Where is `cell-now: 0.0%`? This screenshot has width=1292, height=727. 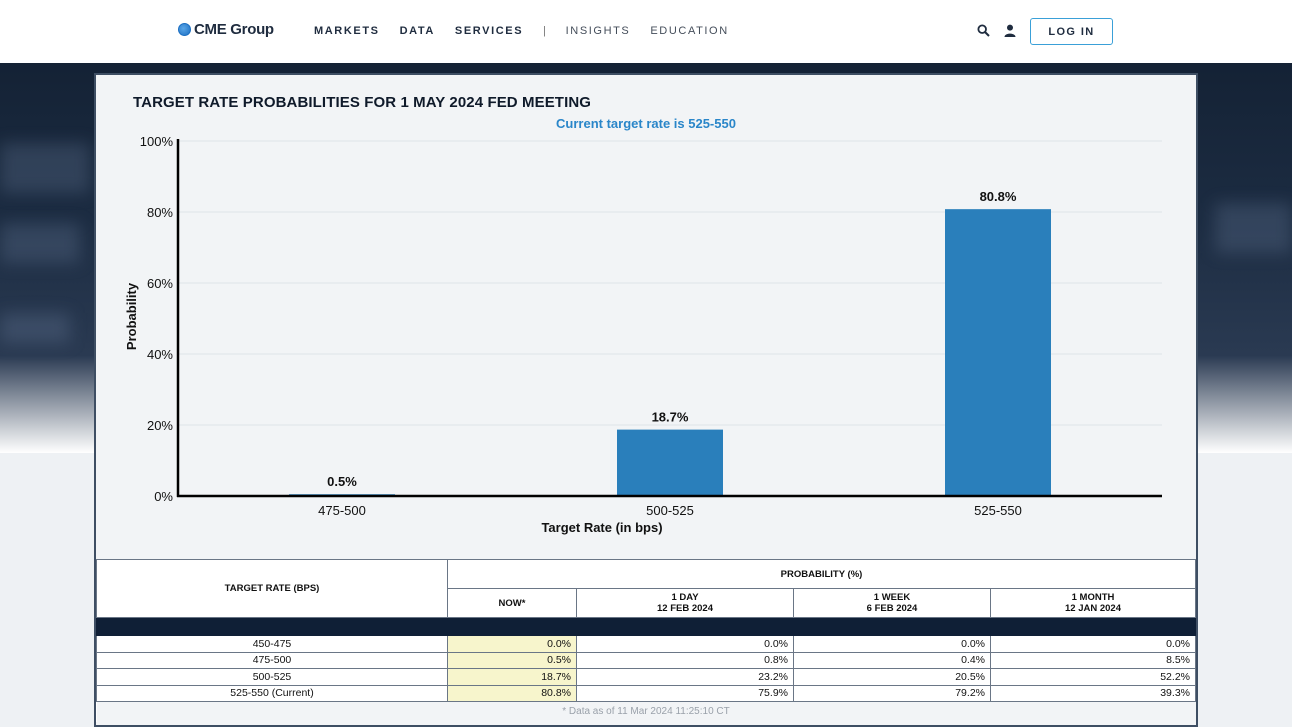
cell-now: 0.0% is located at coordinates (512, 644).